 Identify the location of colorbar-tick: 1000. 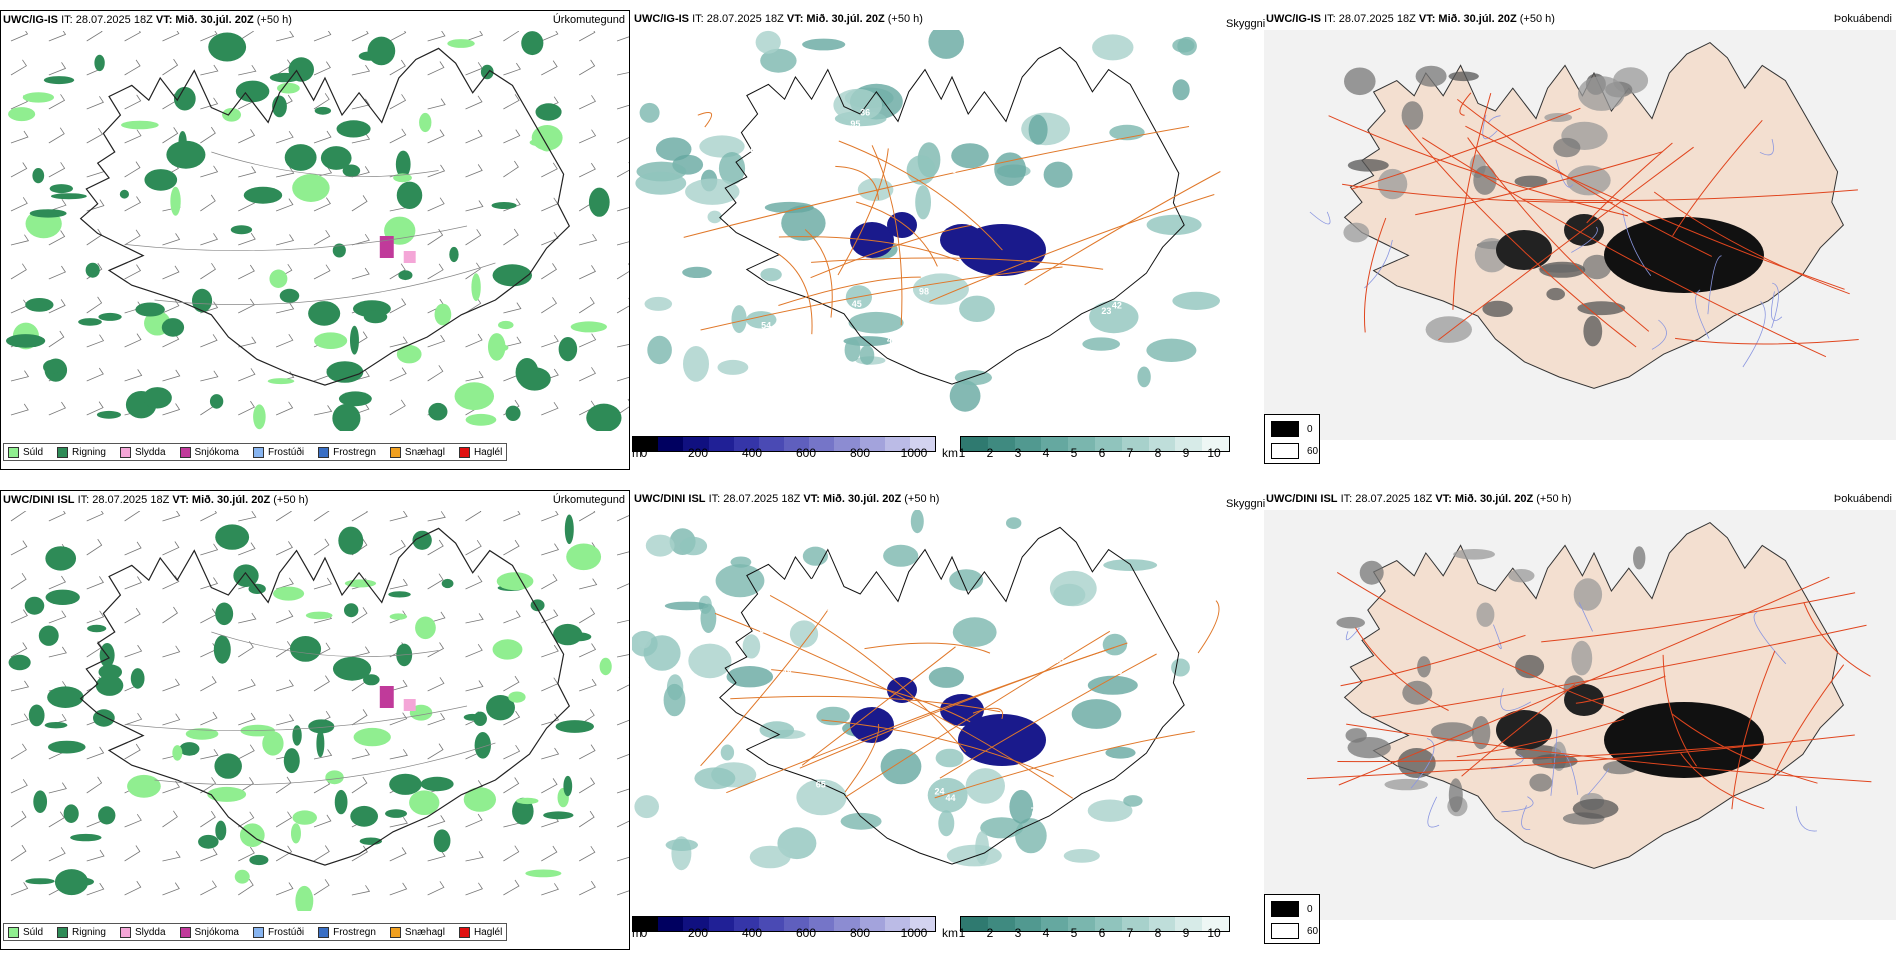
(914, 453).